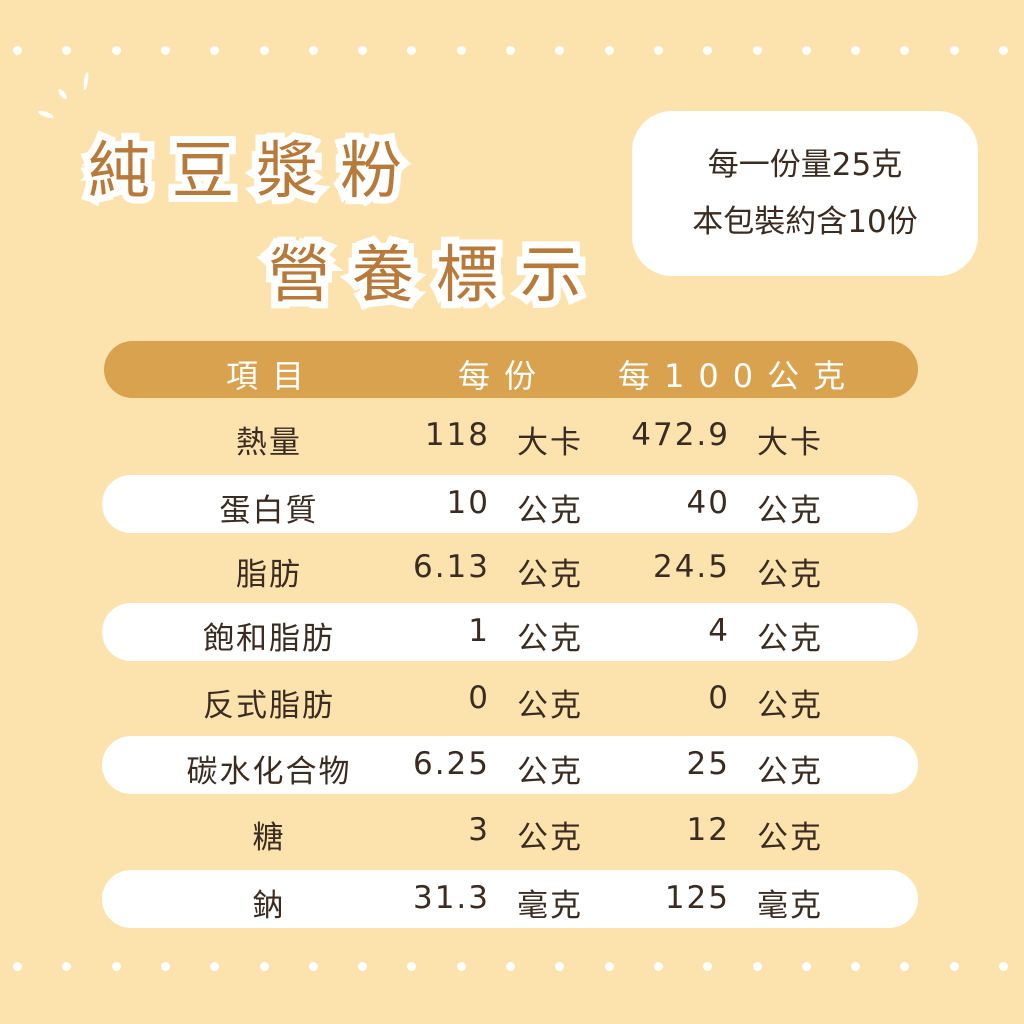 The width and height of the screenshot is (1024, 1024). I want to click on header-item: 項目, so click(272, 376).